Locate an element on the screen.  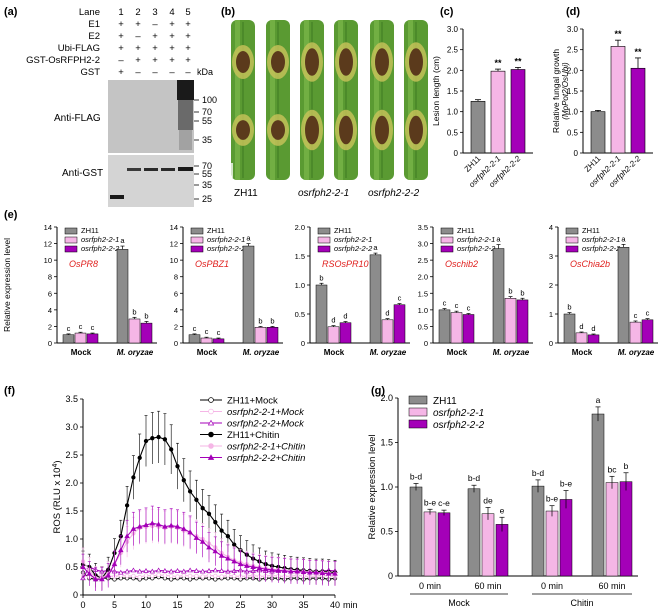
significance-letter: bc is located at coordinates (613, 469).